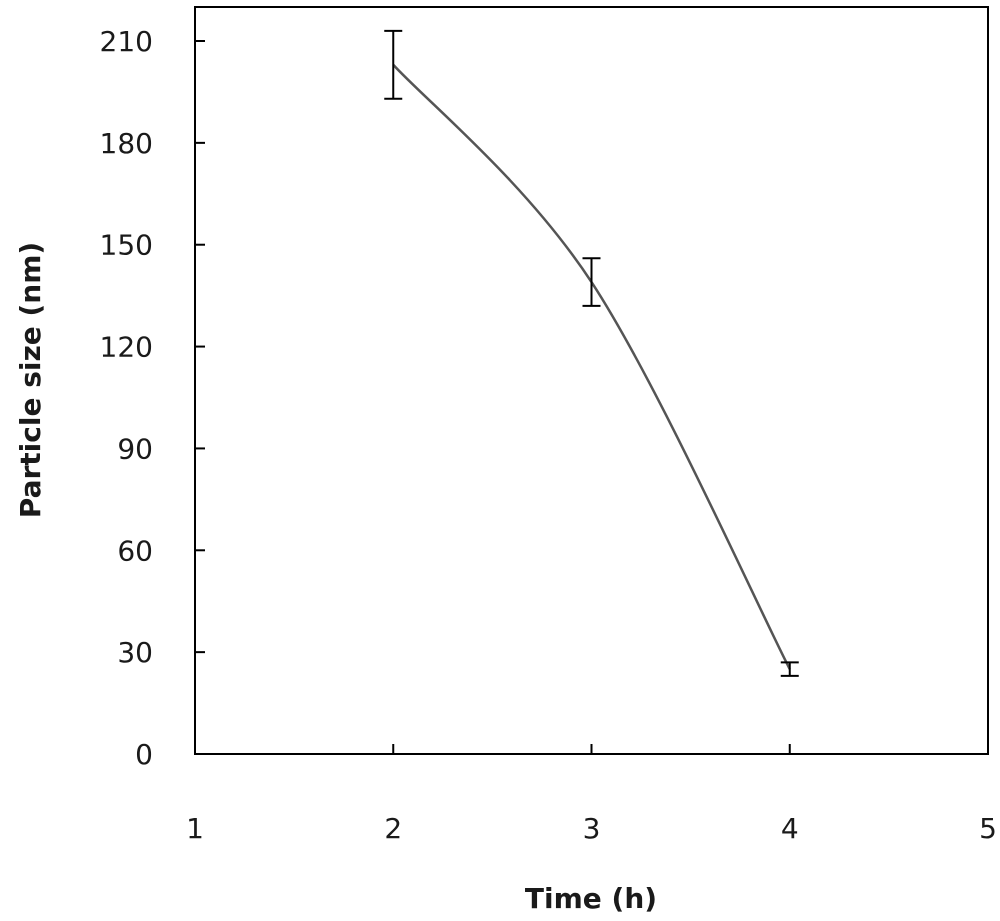 The width and height of the screenshot is (1000, 921). I want to click on x-axis-title: Time (h), so click(591, 898).